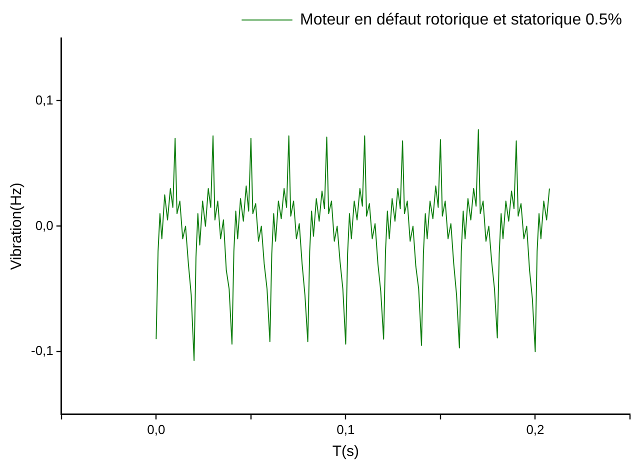 This screenshot has height=465, width=640. I want to click on y-tick-label: 0,1, so click(44, 100).